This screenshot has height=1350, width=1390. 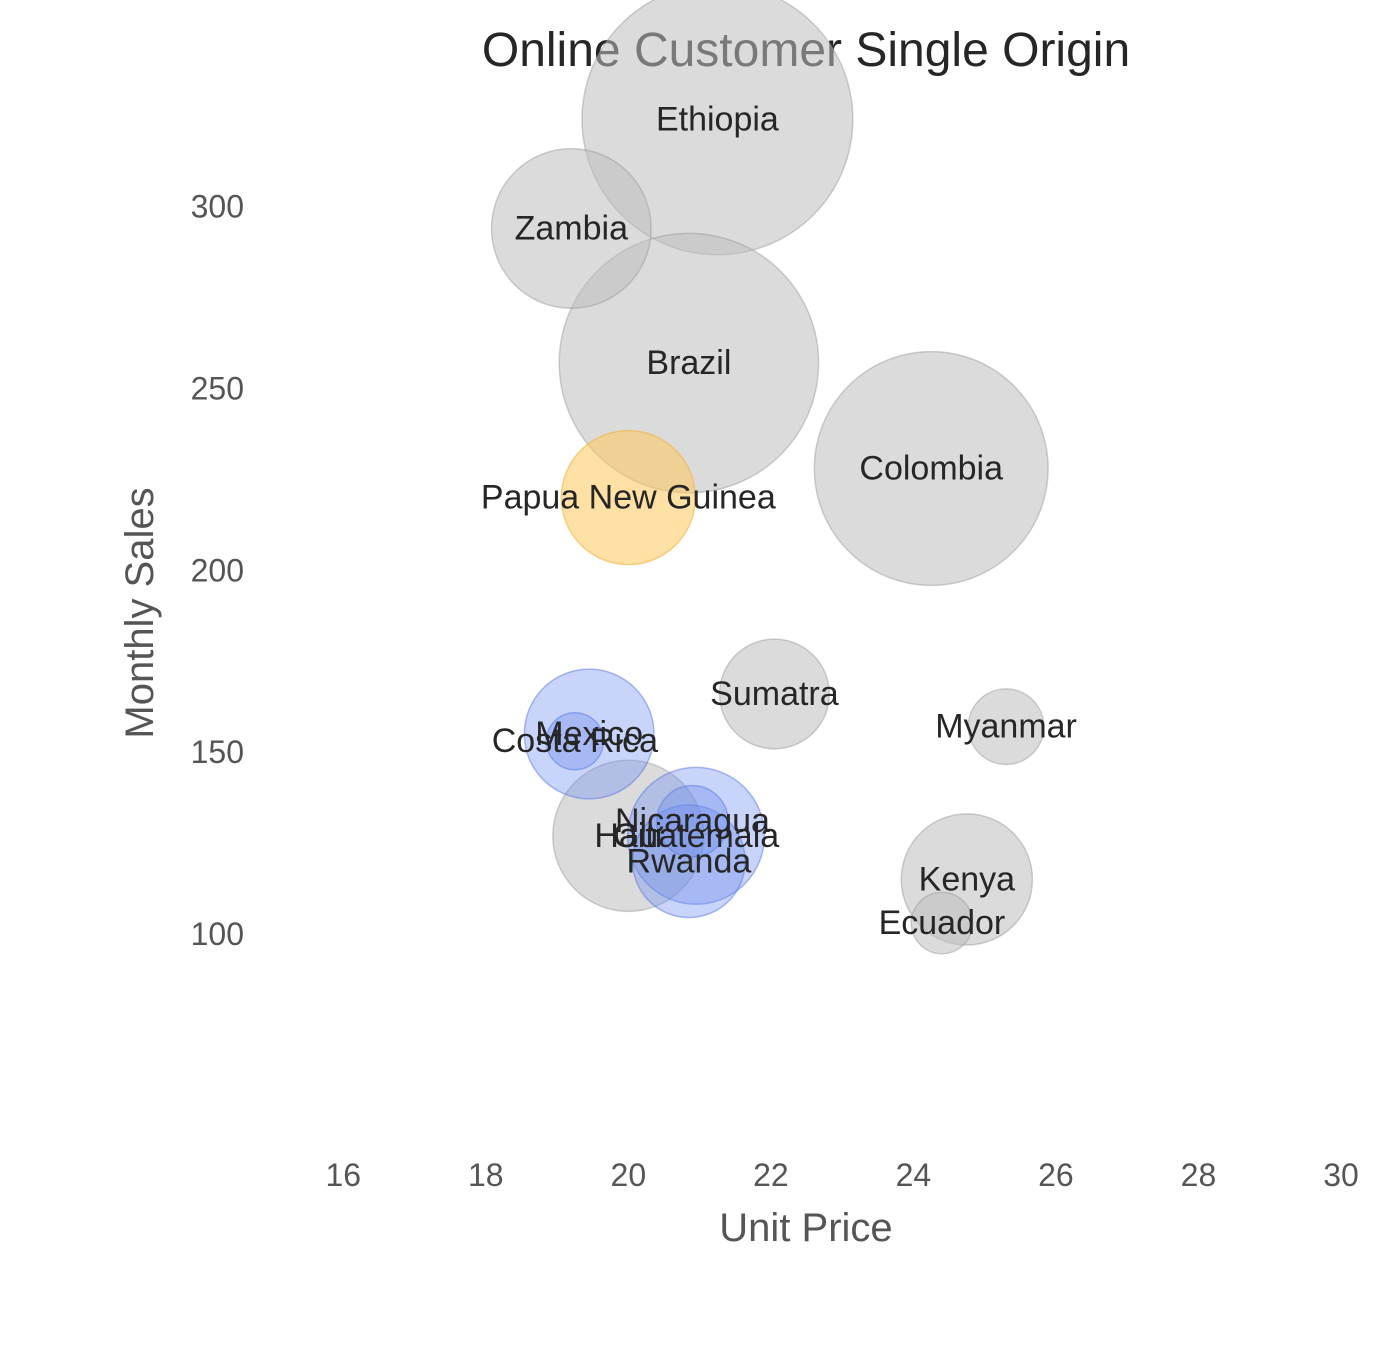 I want to click on bubble-mexico, so click(x=589, y=734).